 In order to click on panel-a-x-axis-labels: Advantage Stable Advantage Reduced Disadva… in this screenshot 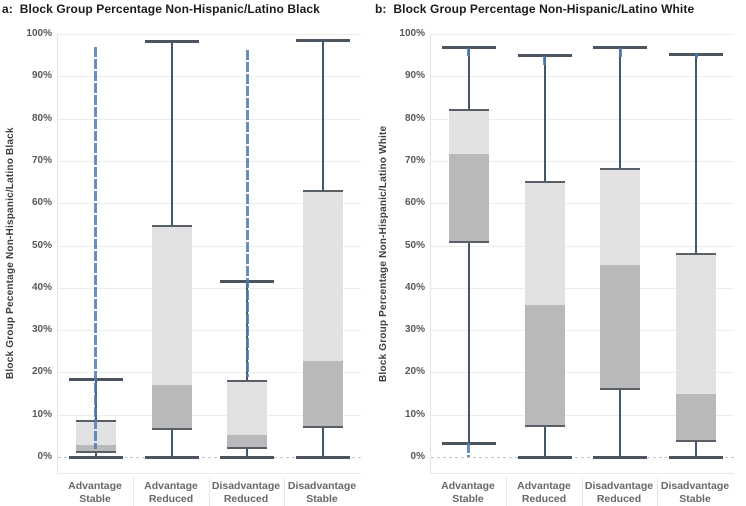, I will do `click(208, 491)`.